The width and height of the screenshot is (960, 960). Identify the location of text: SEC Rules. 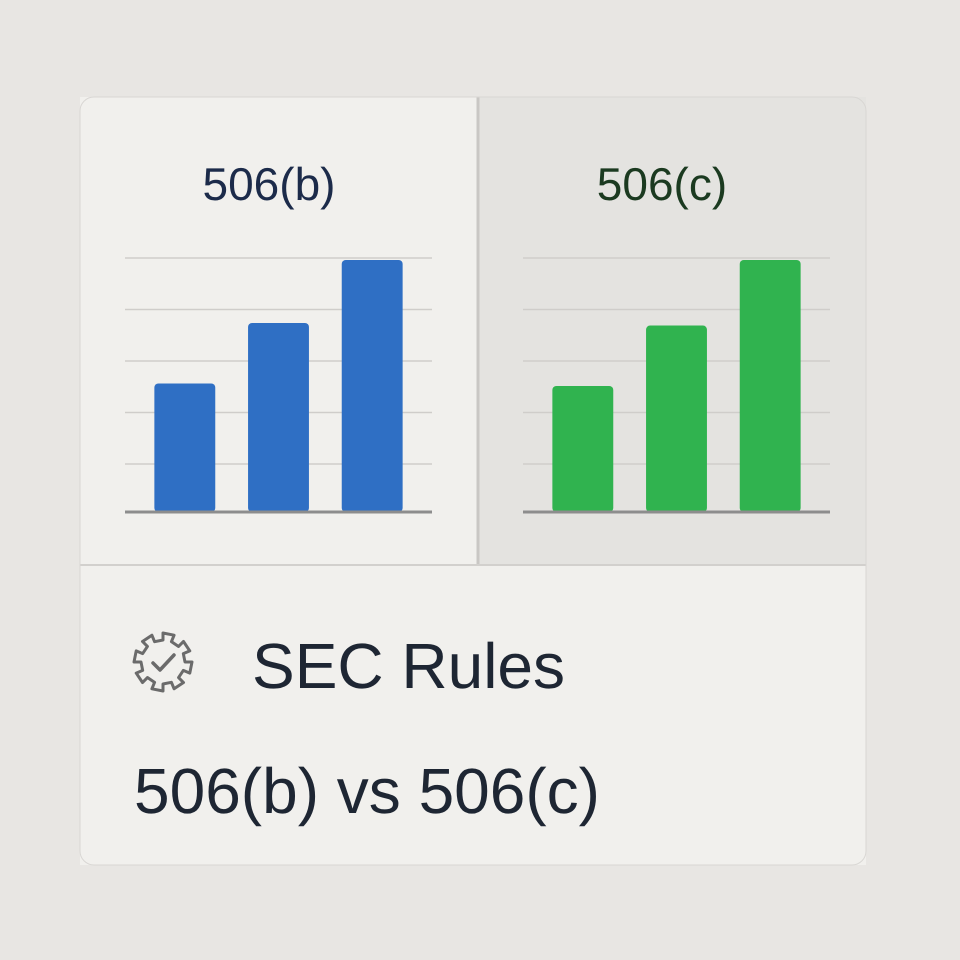
(408, 666).